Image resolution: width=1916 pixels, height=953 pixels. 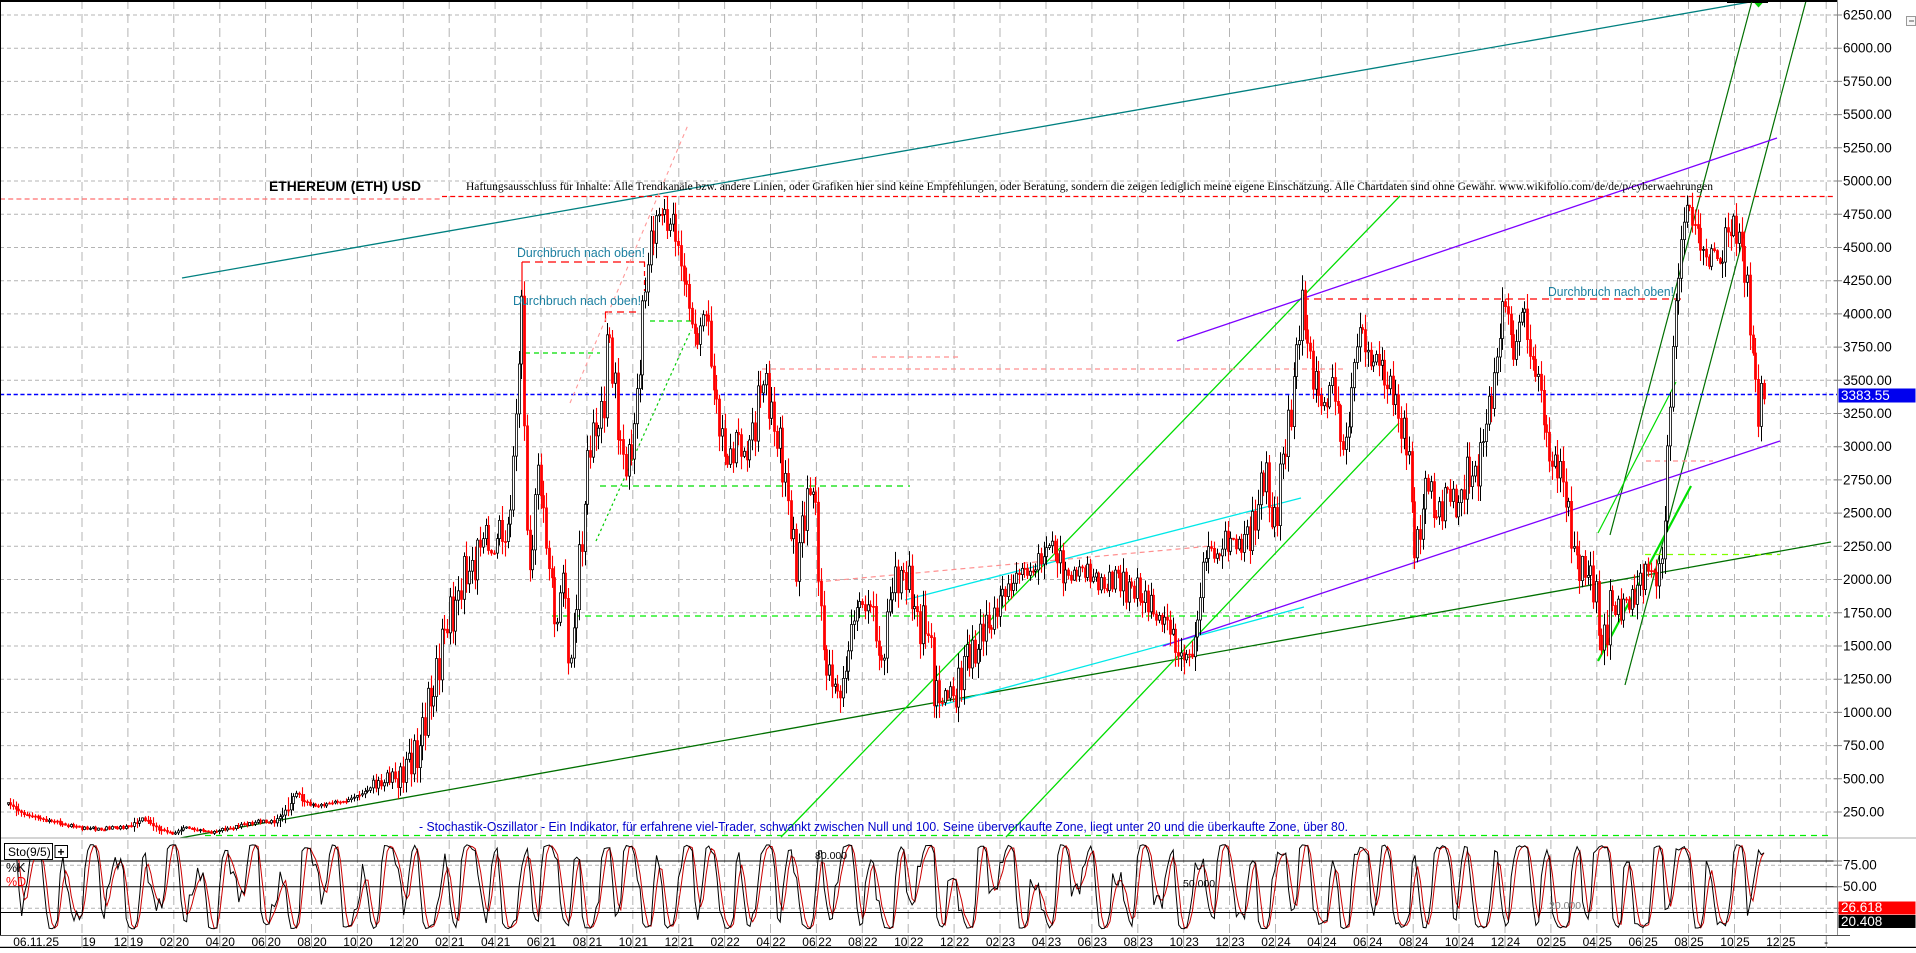 What do you see at coordinates (1863, 778) in the screenshot?
I see `svg-text: 500.00` at bounding box center [1863, 778].